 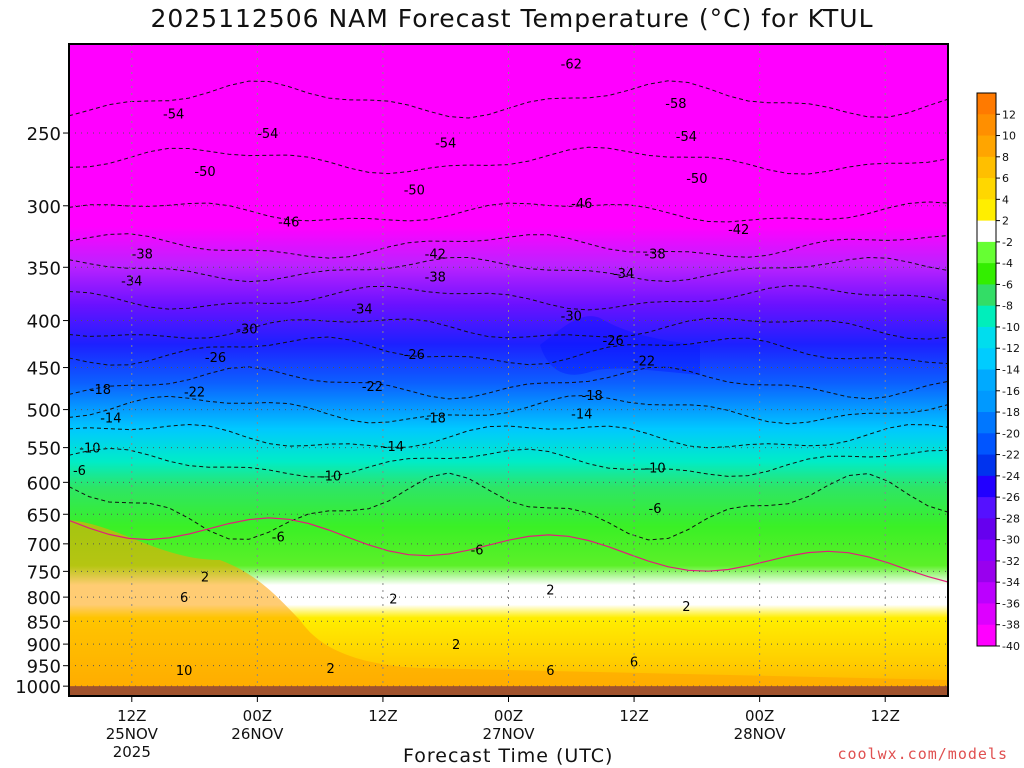 I want to click on x-axis-label: Forecast Time (UTC), so click(x=508, y=756).